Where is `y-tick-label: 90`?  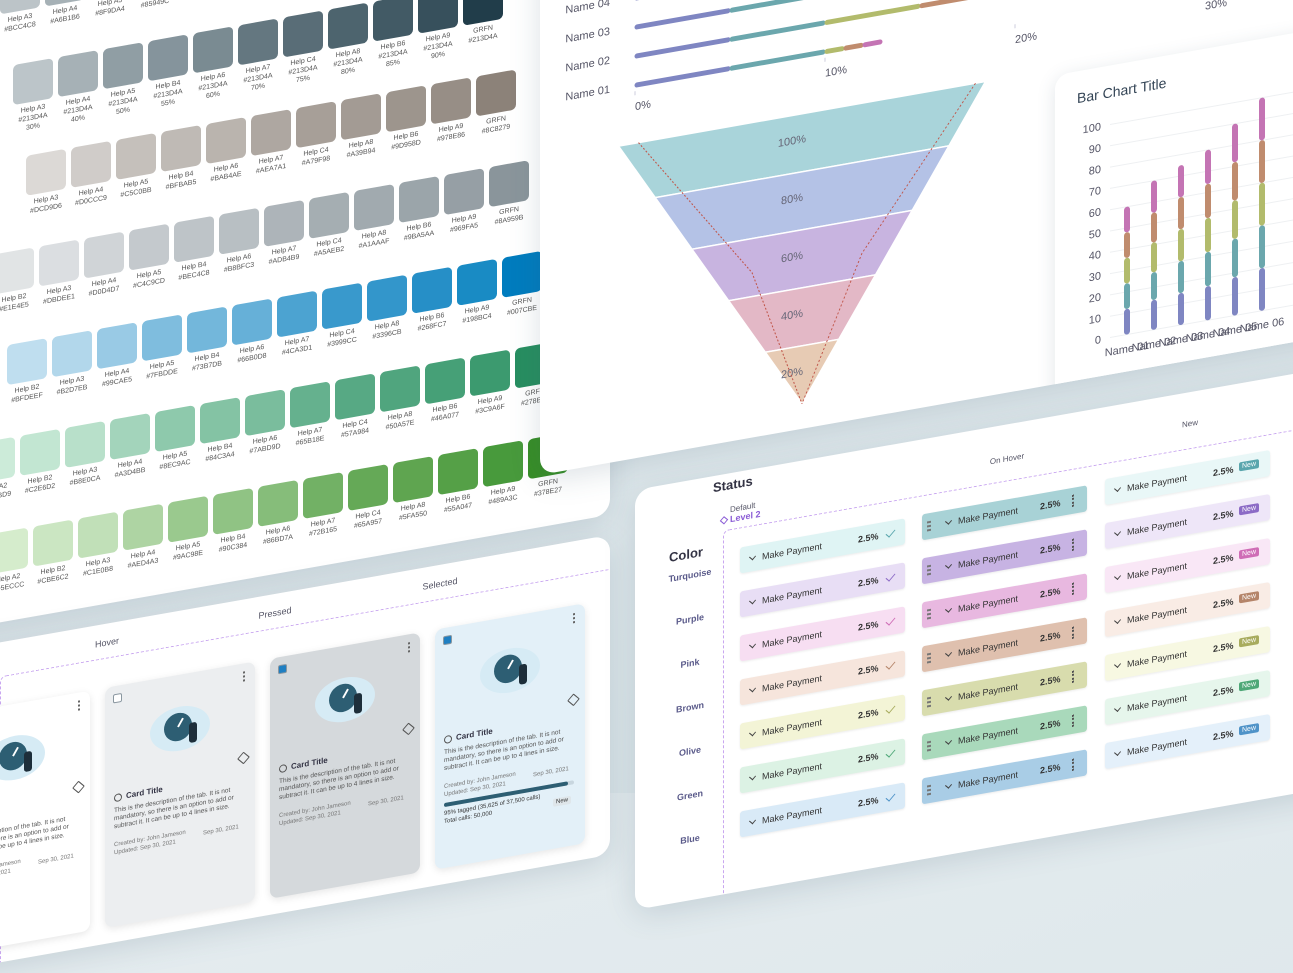 y-tick-label: 90 is located at coordinates (1095, 149).